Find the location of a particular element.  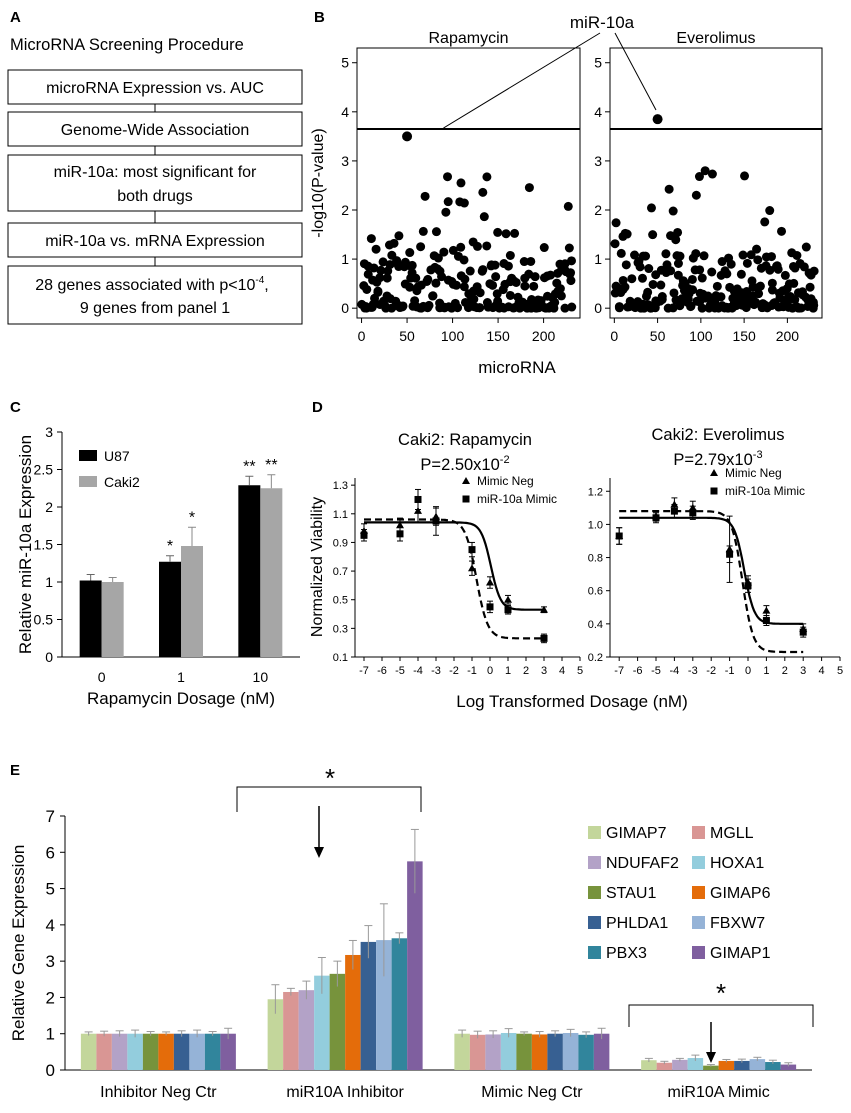

significance-bracket-inhibitor is located at coordinates (329, 799).